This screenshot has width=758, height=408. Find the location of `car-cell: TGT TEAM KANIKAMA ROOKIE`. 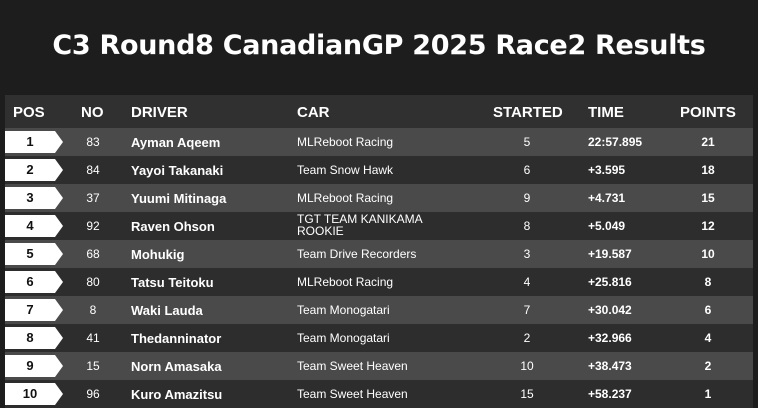

car-cell: TGT TEAM KANIKAMA ROOKIE is located at coordinates (359, 225).